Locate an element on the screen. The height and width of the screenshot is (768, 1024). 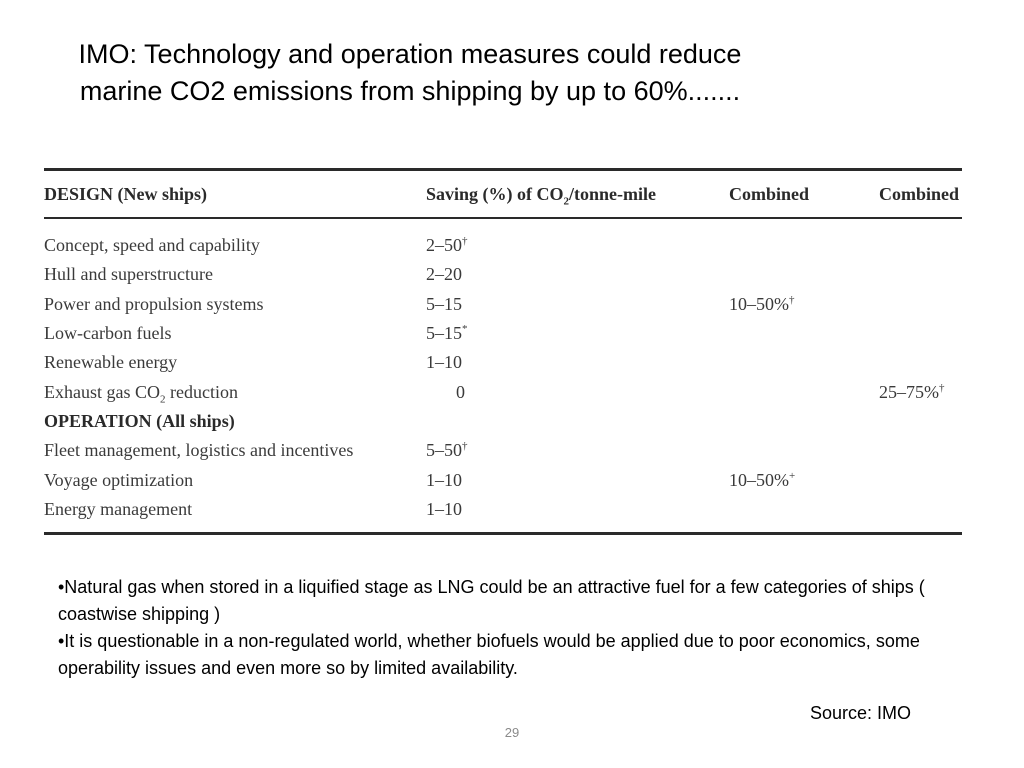
source-credit: Source: IMO is located at coordinates (861, 713).